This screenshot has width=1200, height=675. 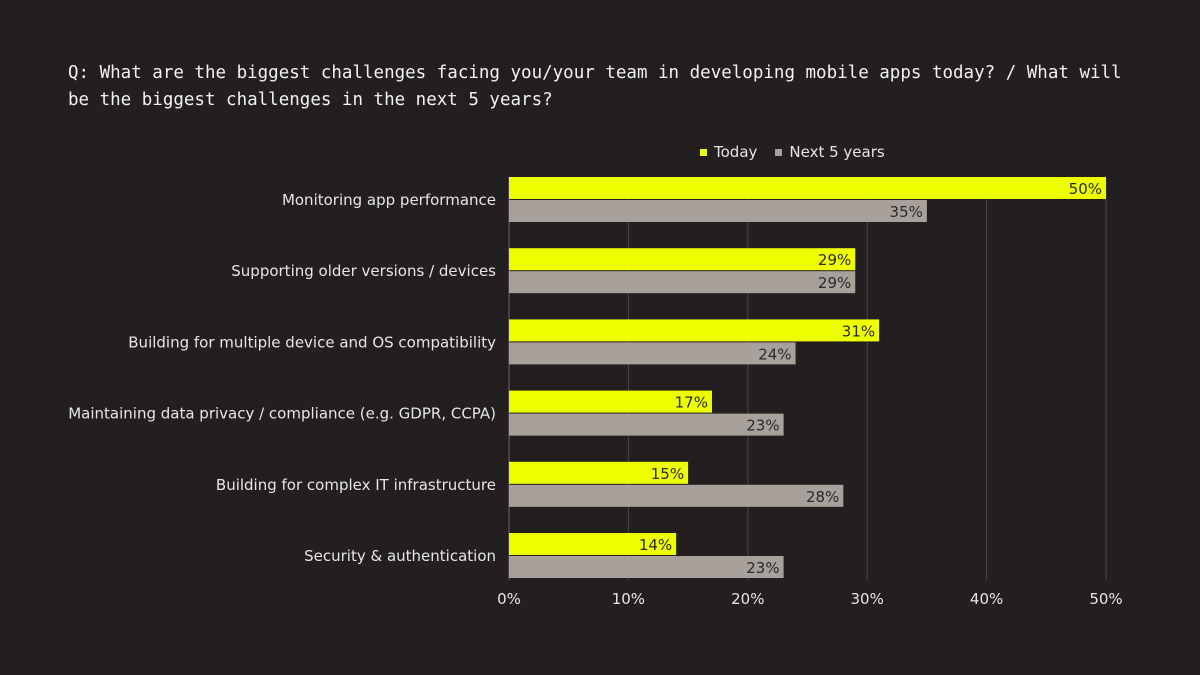 What do you see at coordinates (389, 200) in the screenshot?
I see `category-label: Monitoring app performance` at bounding box center [389, 200].